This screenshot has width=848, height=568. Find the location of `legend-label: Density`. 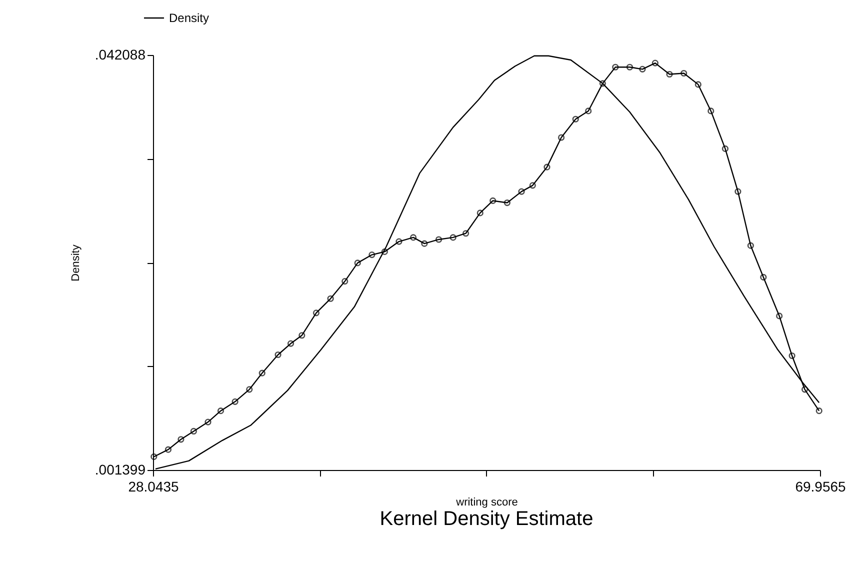

legend-label: Density is located at coordinates (189, 18).